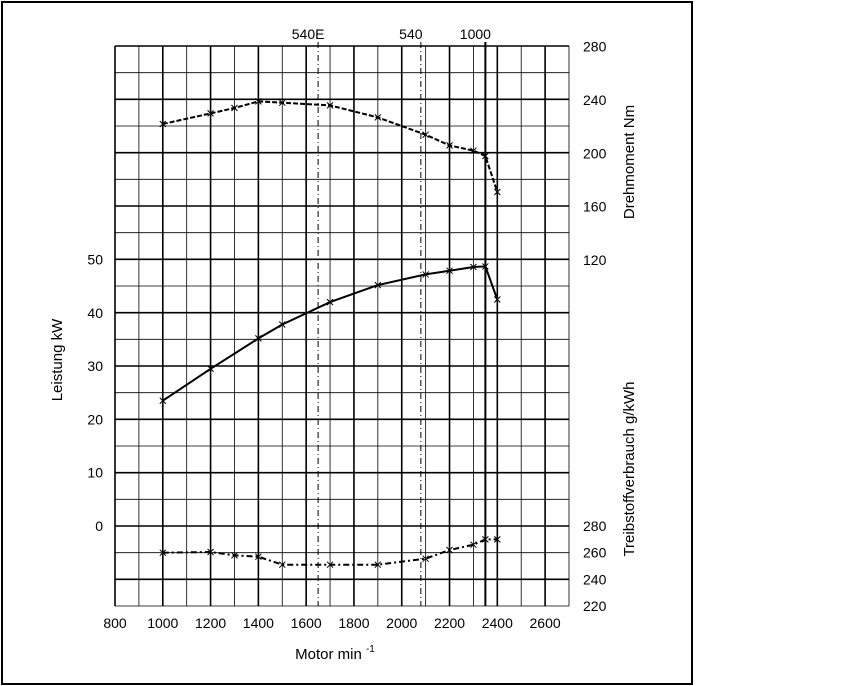 This screenshot has width=849, height=686. I want to click on right-torque-tick-label: 160, so click(595, 207).